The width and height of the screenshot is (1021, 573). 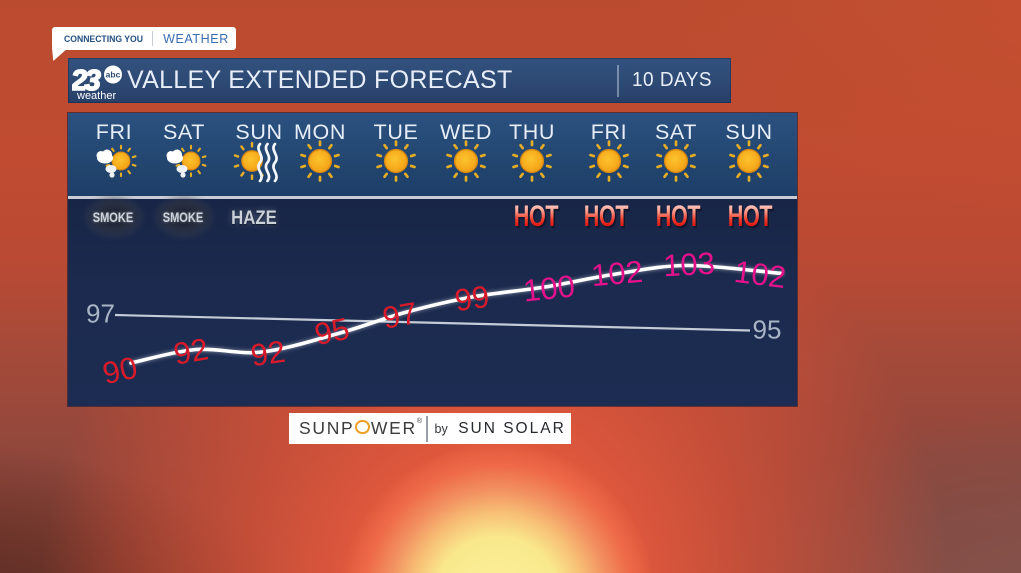 What do you see at coordinates (96, 95) in the screenshot?
I see `svg-text: weather` at bounding box center [96, 95].